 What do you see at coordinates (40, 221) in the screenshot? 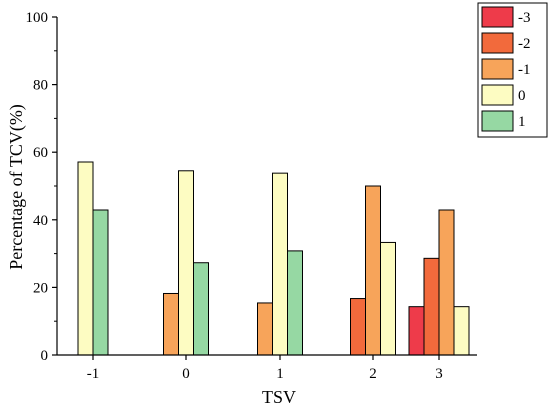
I see `y-tick-label: 40` at bounding box center [40, 221].